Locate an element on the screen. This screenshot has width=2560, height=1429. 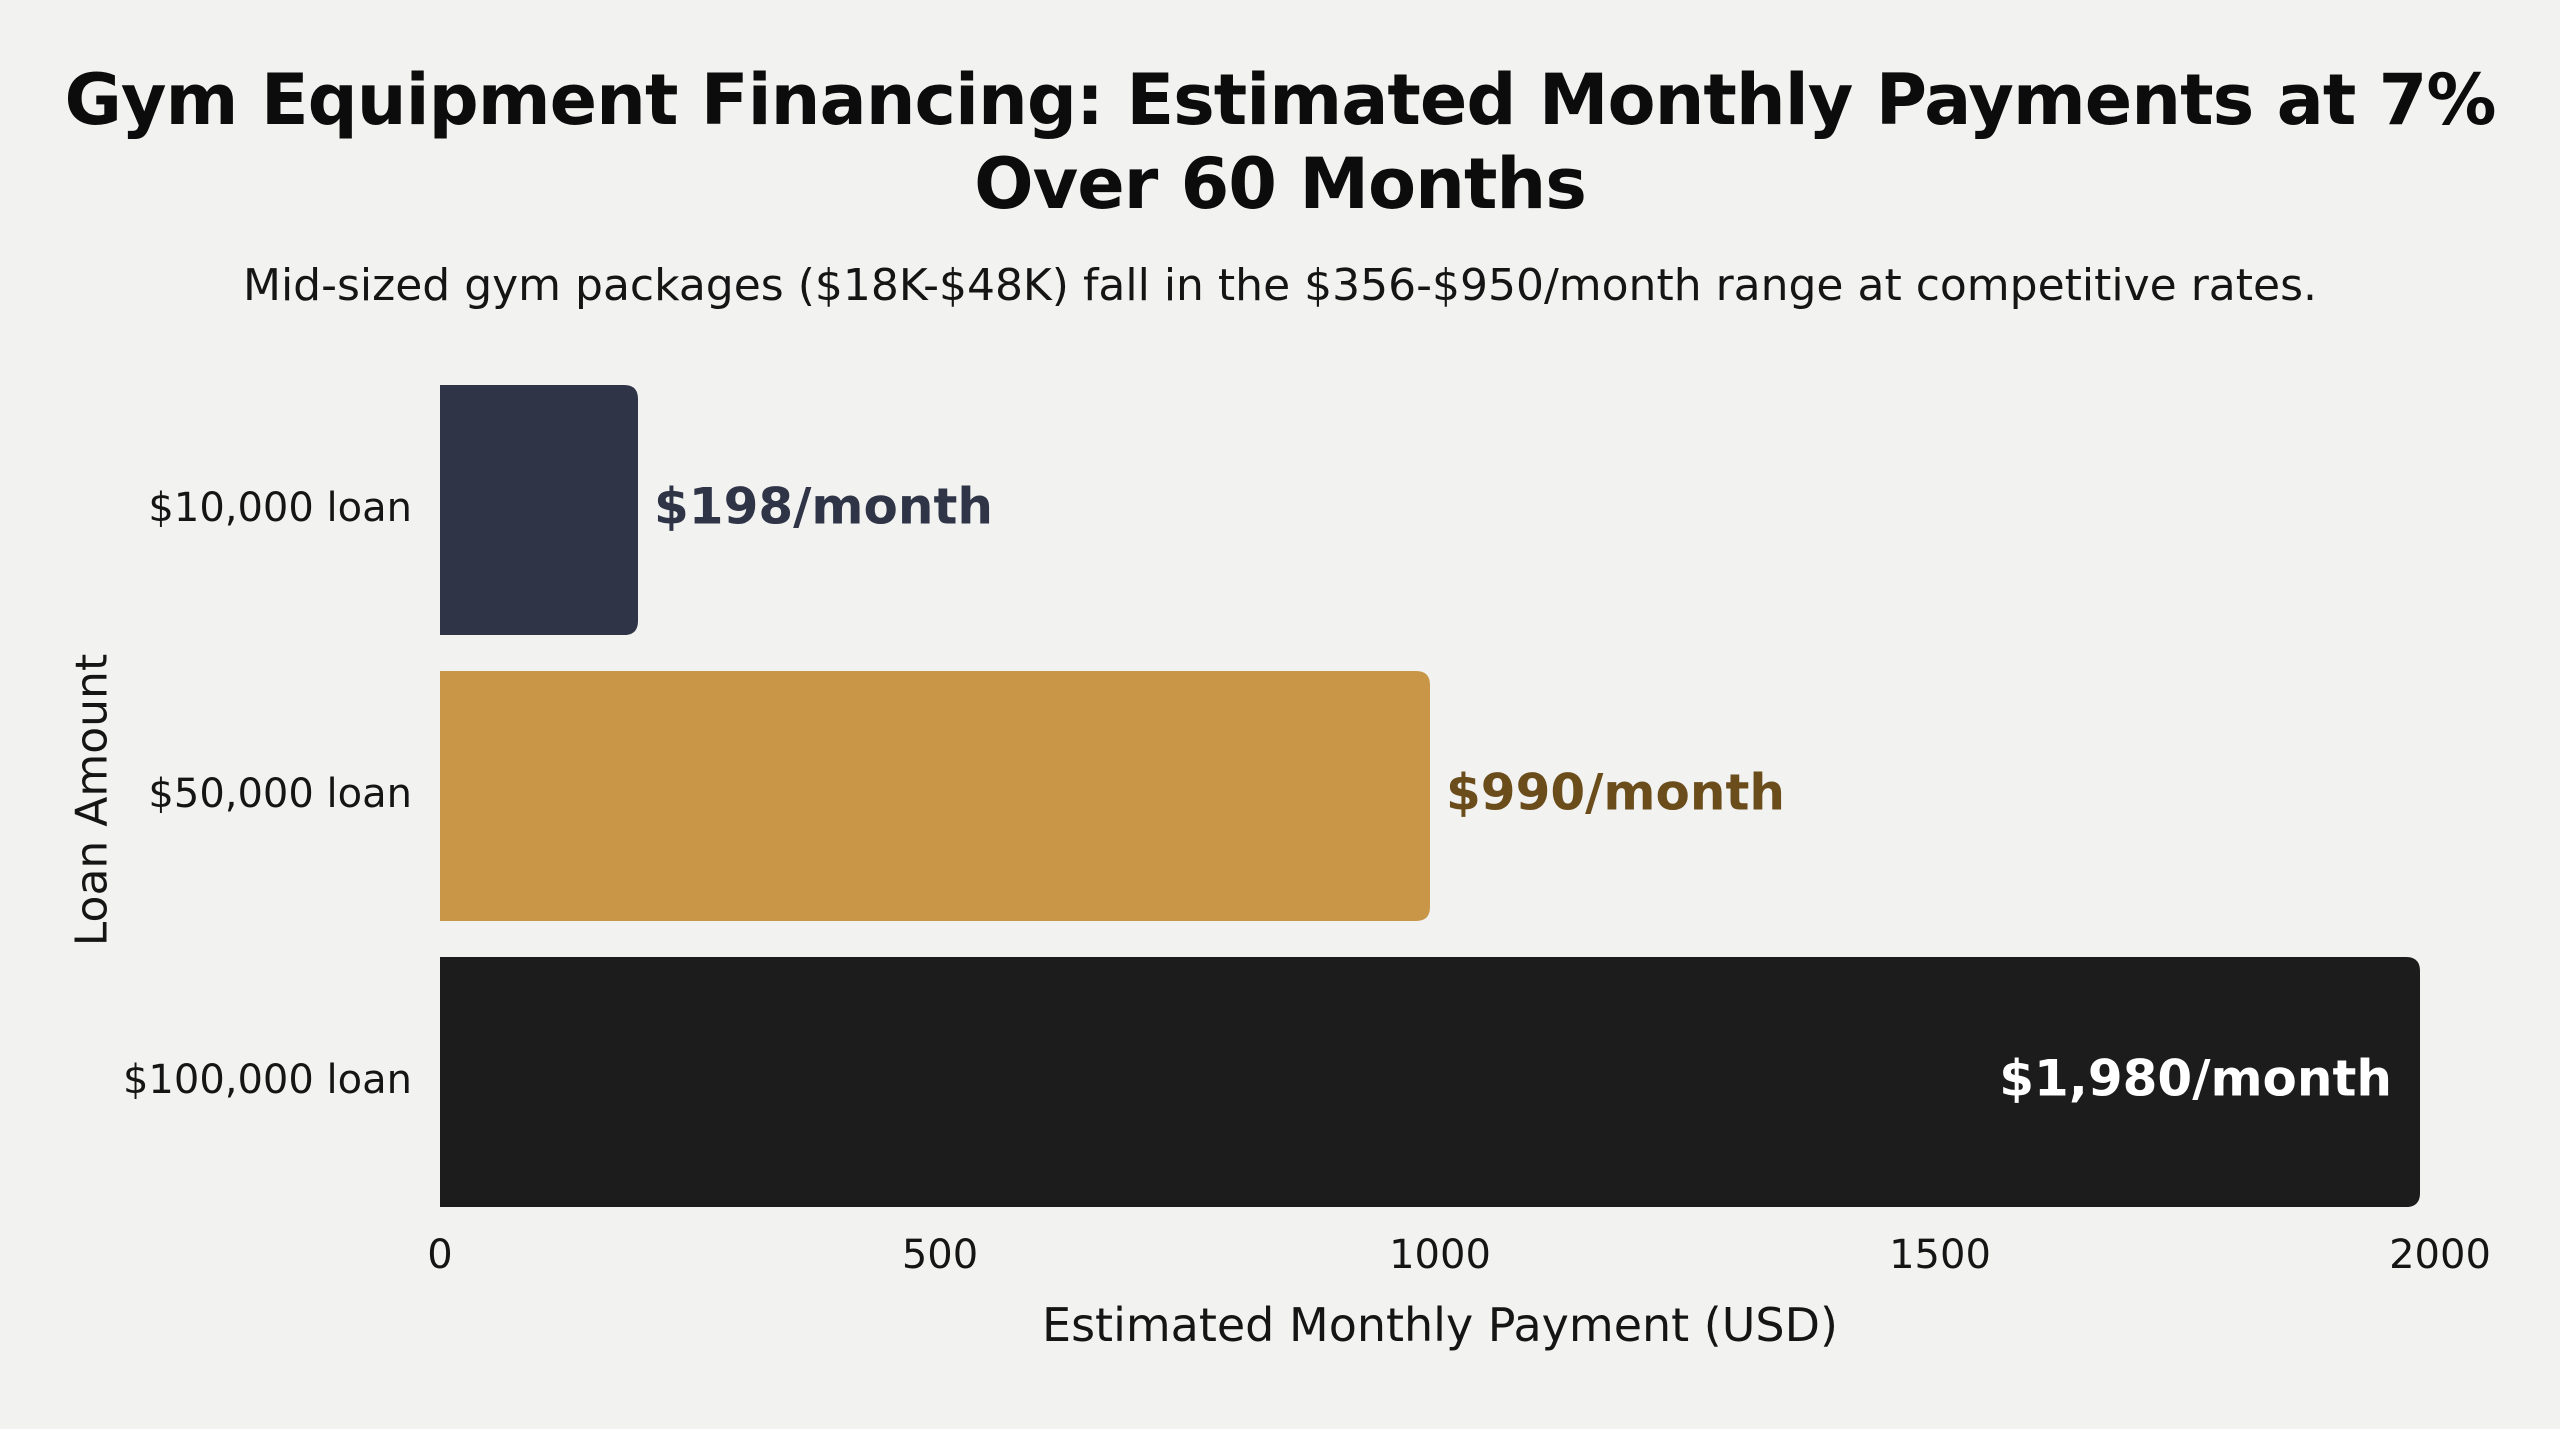
category-label: $100,000 loan is located at coordinates (267, 1080).